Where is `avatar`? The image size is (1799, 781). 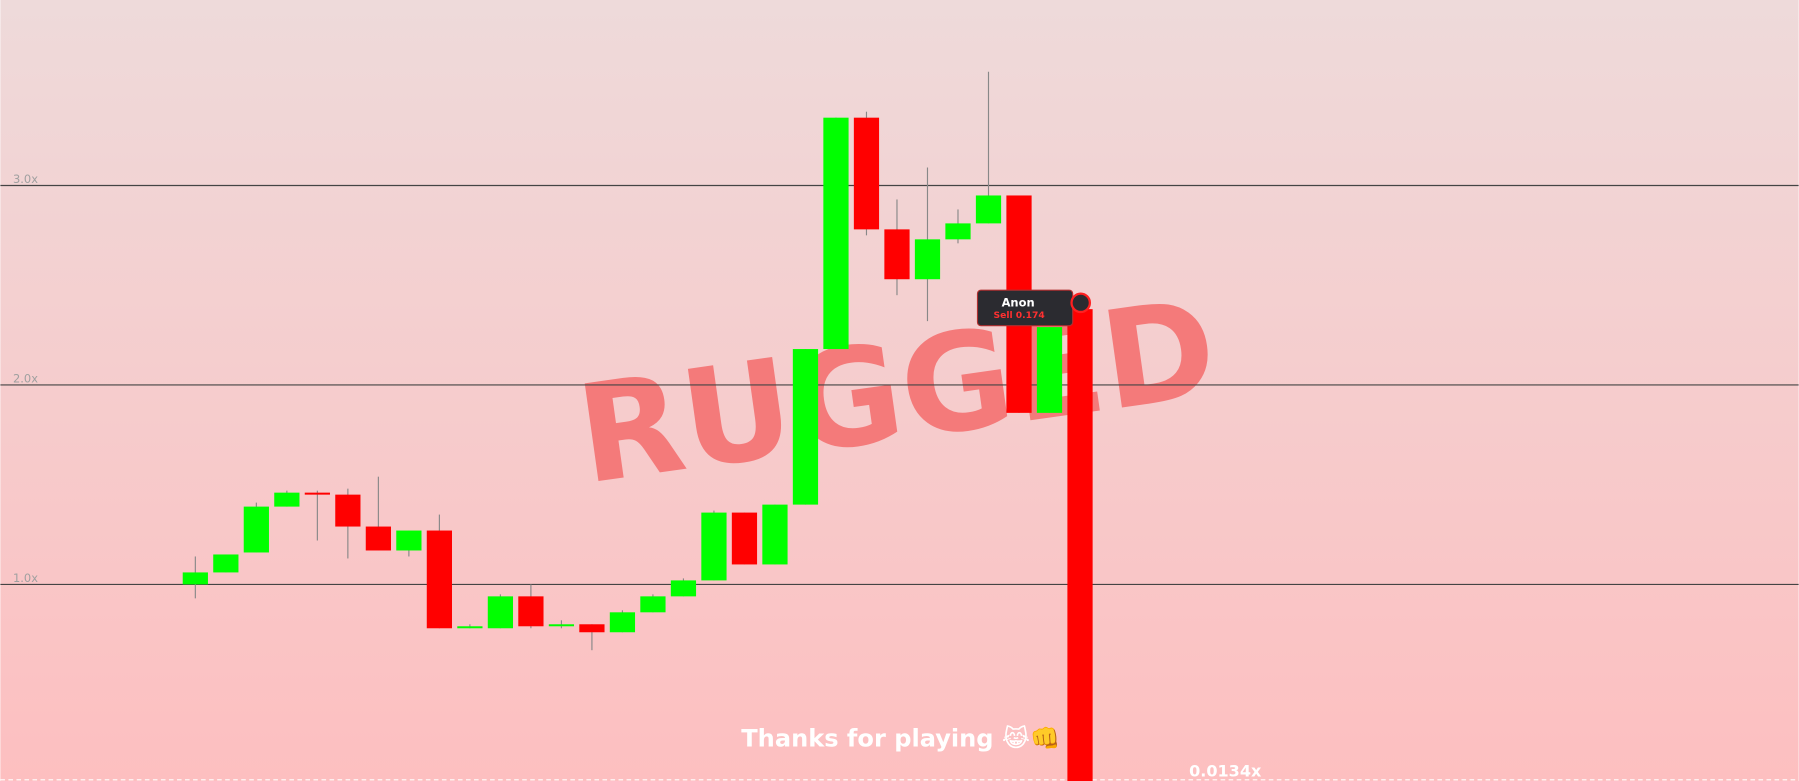
avatar is located at coordinates (1081, 303).